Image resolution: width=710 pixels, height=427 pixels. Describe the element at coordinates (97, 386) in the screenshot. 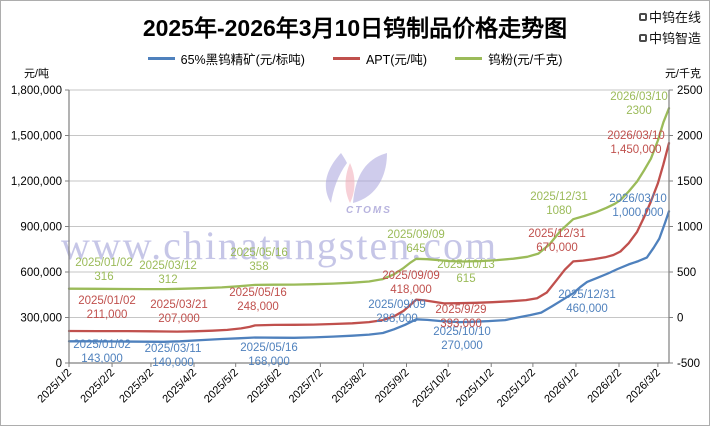

I see `x-tick-label: 2025/2/2` at that location.